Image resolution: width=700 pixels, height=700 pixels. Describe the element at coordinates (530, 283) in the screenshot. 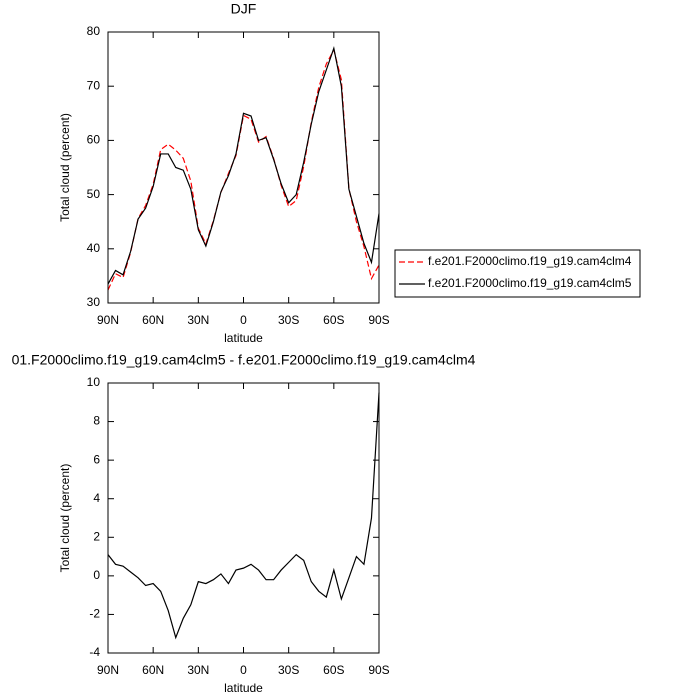

I see `legend-label: f.e201.F2000climo.f19_g19.cam4clm5` at that location.